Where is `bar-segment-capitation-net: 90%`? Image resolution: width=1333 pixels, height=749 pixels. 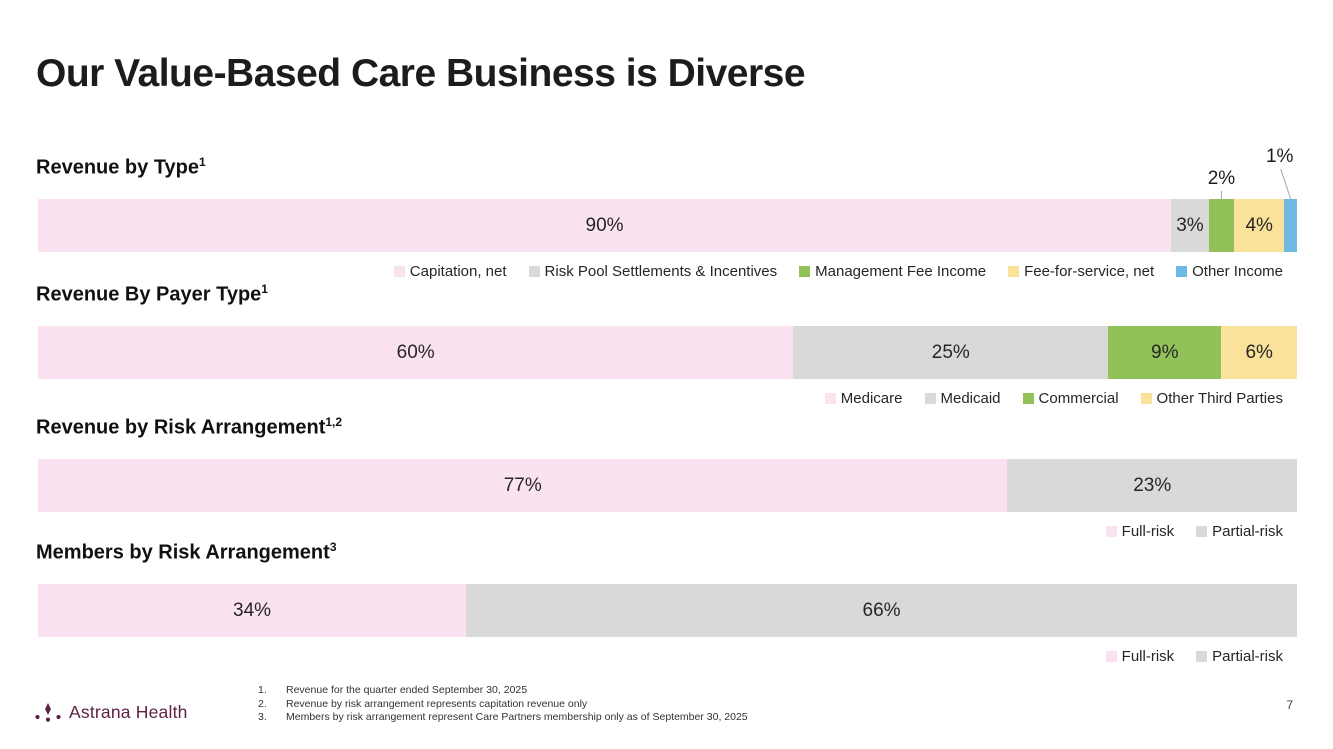 bar-segment-capitation-net: 90% is located at coordinates (605, 225).